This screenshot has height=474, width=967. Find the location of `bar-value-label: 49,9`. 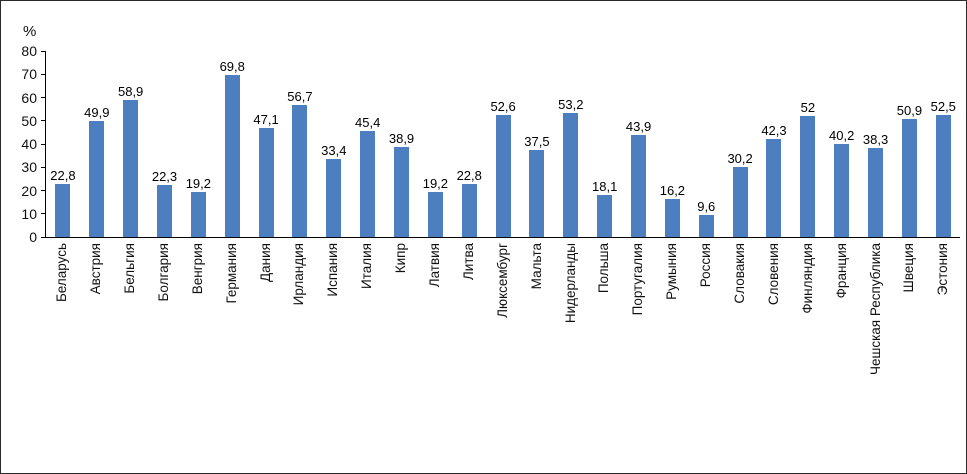

bar-value-label: 49,9 is located at coordinates (97, 112).